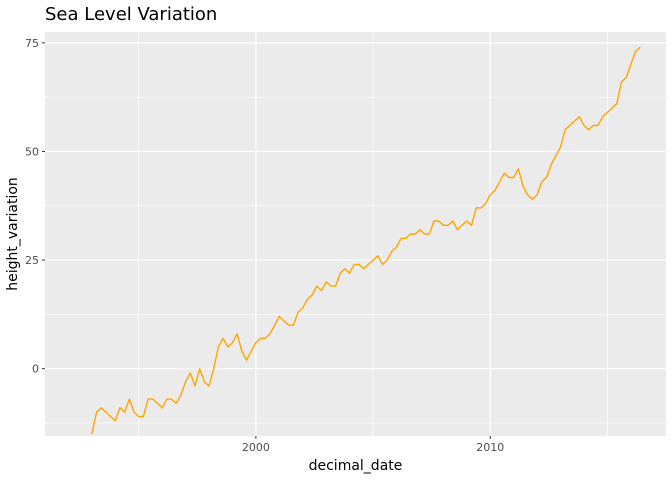  What do you see at coordinates (356, 466) in the screenshot?
I see `x-axis-title: decimal_date` at bounding box center [356, 466].